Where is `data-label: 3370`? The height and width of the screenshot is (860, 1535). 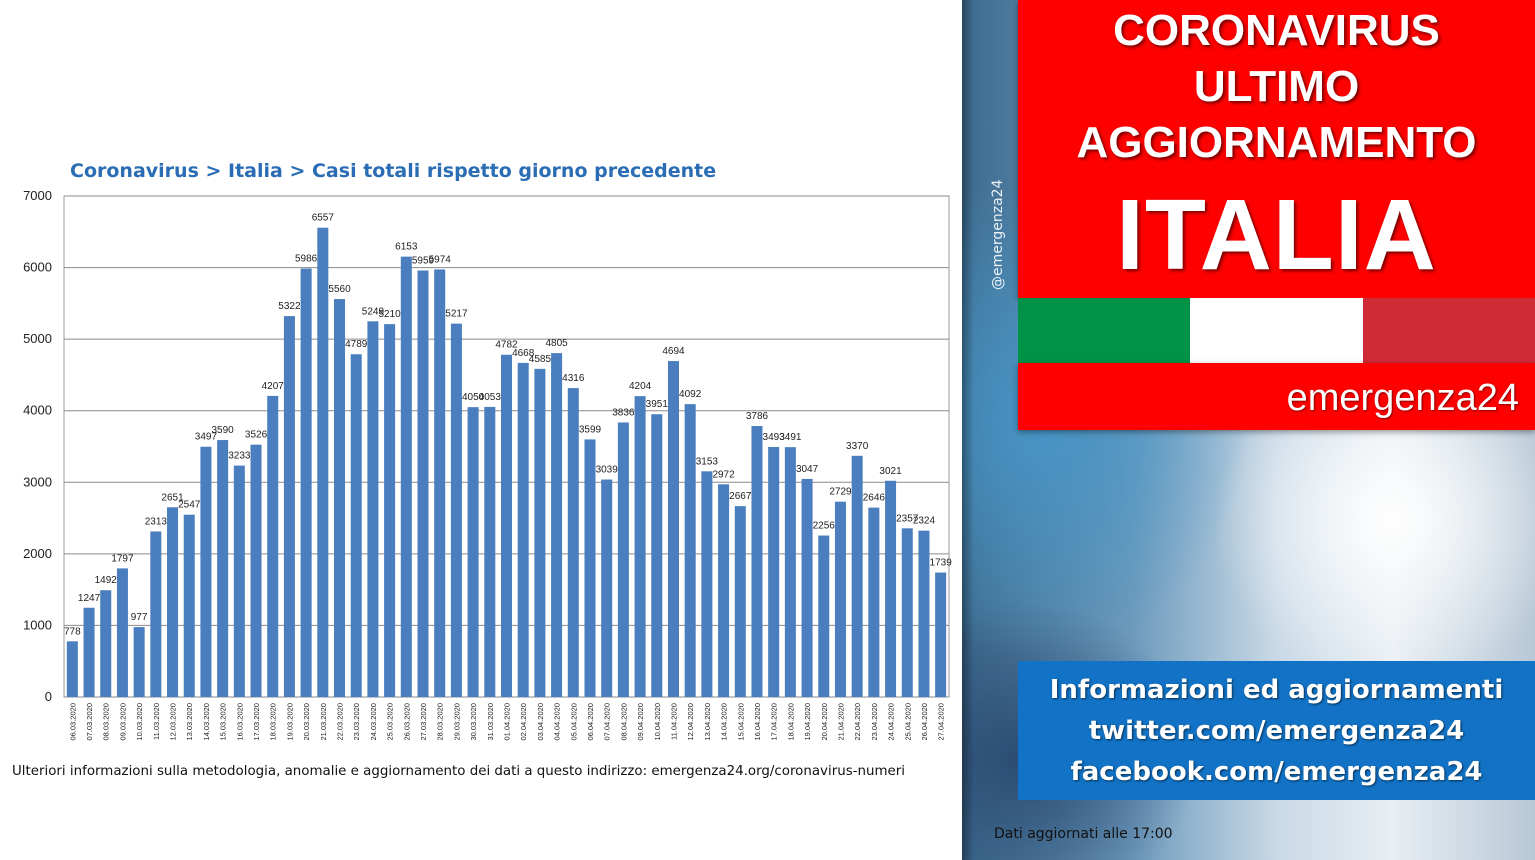
data-label: 3370 is located at coordinates (857, 446).